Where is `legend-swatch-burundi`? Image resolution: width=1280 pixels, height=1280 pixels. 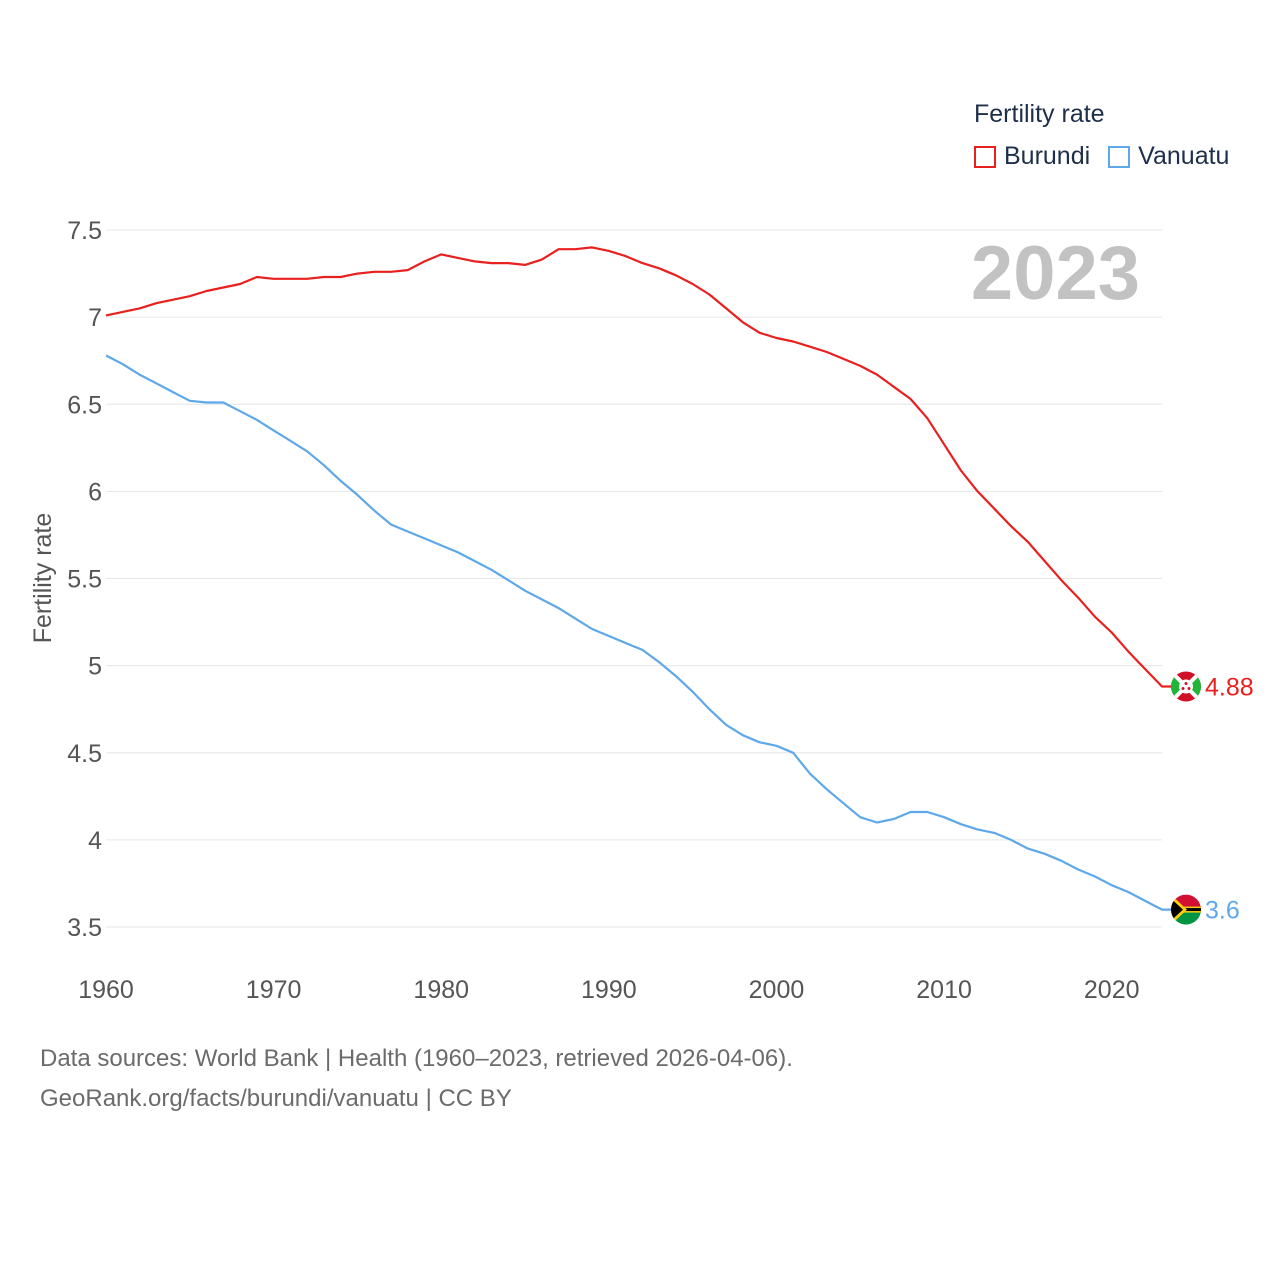 legend-swatch-burundi is located at coordinates (985, 156).